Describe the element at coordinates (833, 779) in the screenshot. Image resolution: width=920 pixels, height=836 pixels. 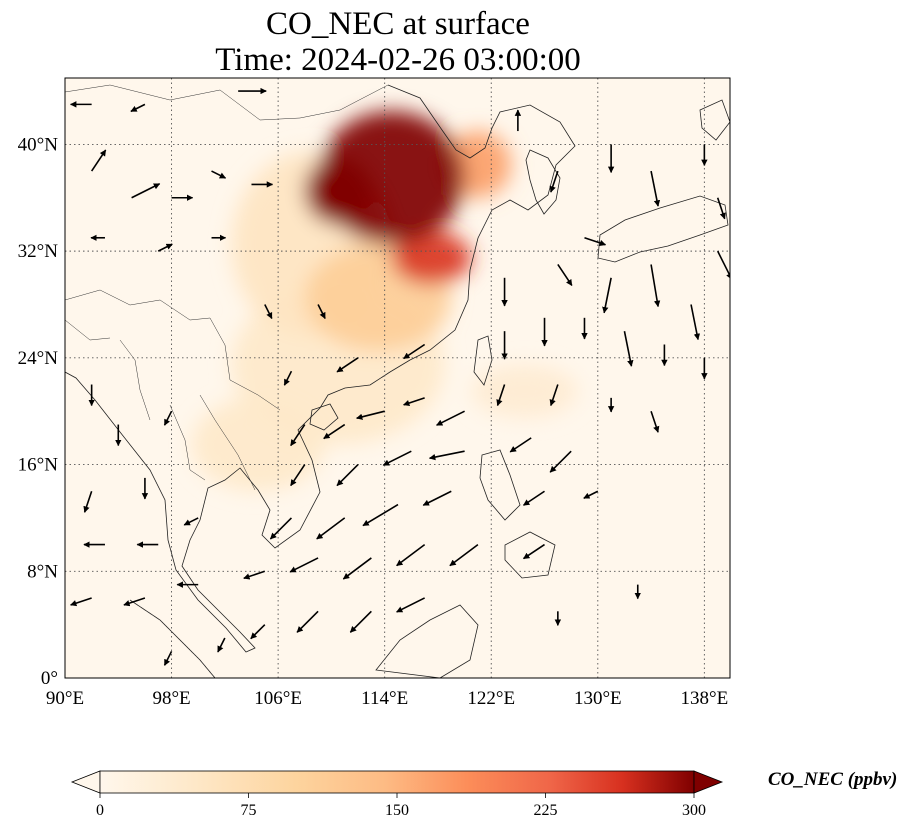
I see `colorbar-title: CO_NEC (ppbv)` at that location.